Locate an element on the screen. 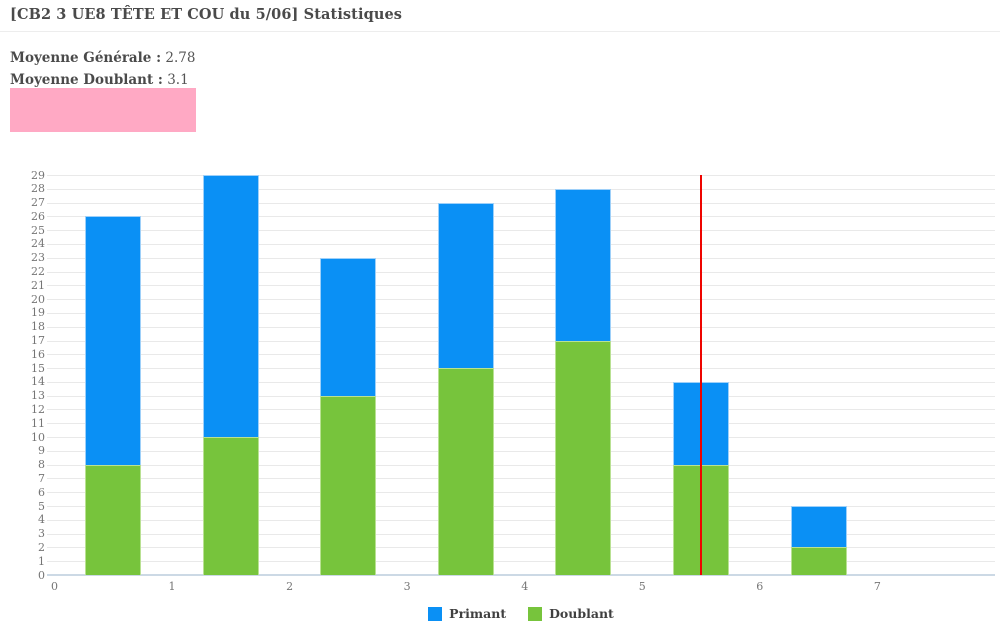  pink-highlight-box is located at coordinates (103, 110).